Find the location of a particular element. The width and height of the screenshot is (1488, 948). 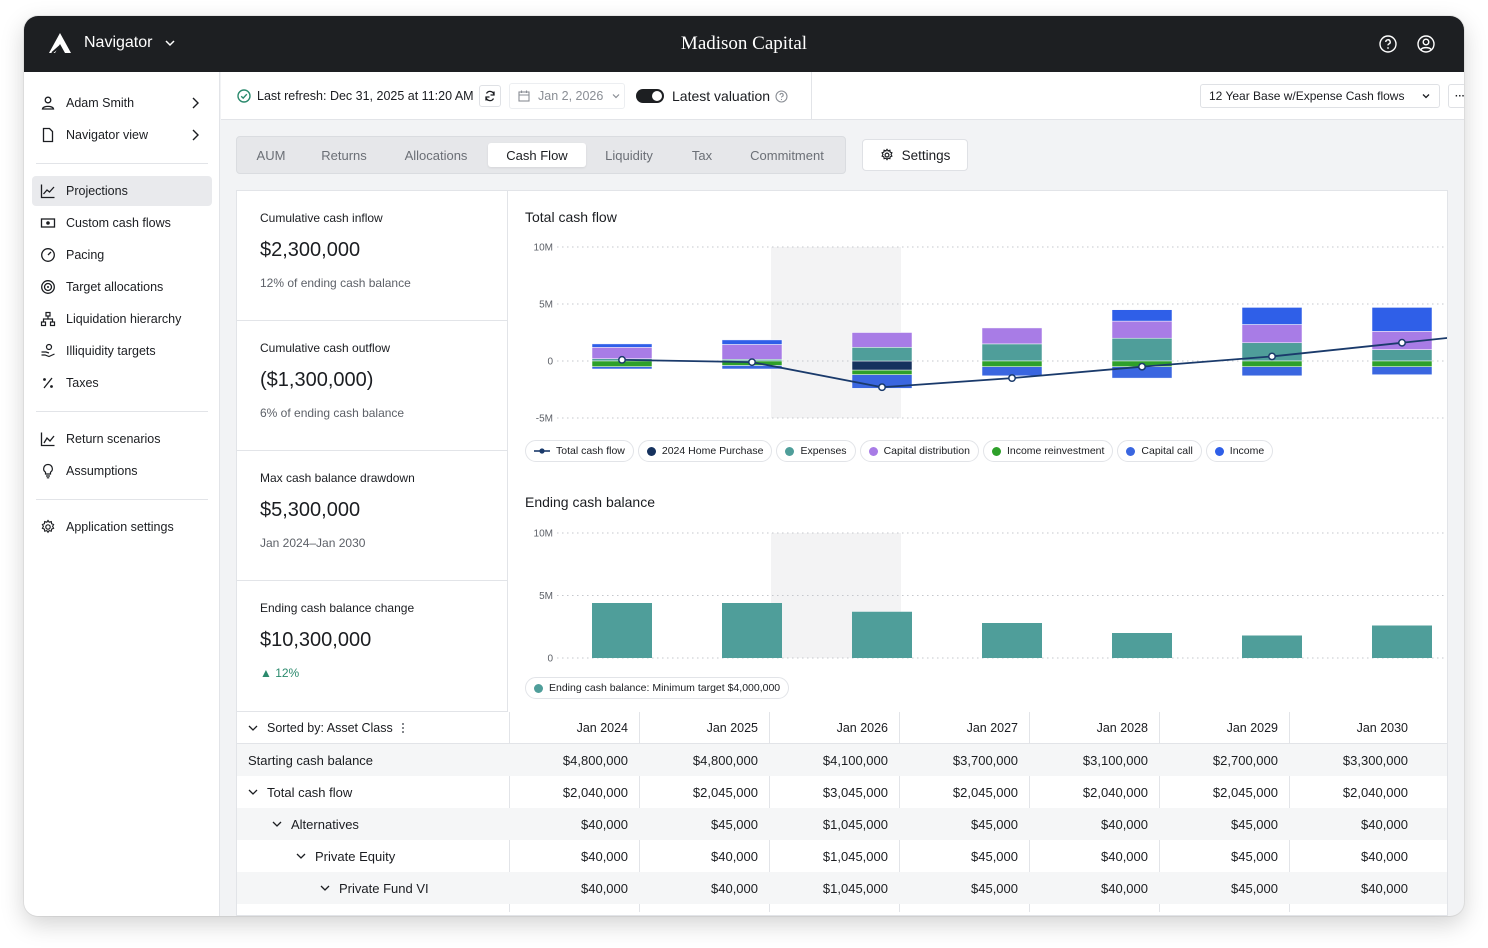

table-cell: $2,045,000 is located at coordinates (1245, 792).